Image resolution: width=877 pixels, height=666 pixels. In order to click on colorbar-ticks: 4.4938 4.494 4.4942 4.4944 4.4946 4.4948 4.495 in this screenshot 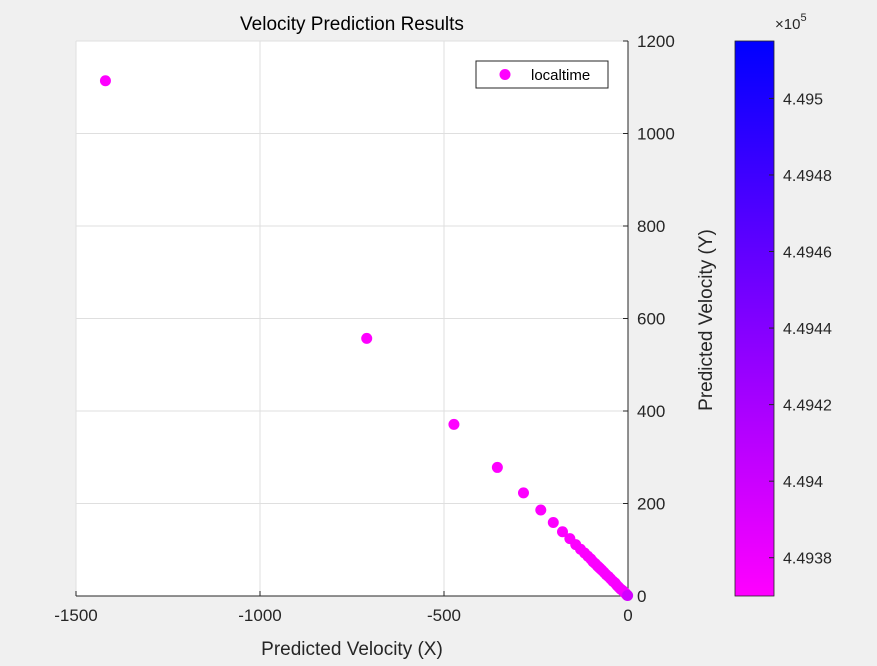, I will do `click(800, 329)`.